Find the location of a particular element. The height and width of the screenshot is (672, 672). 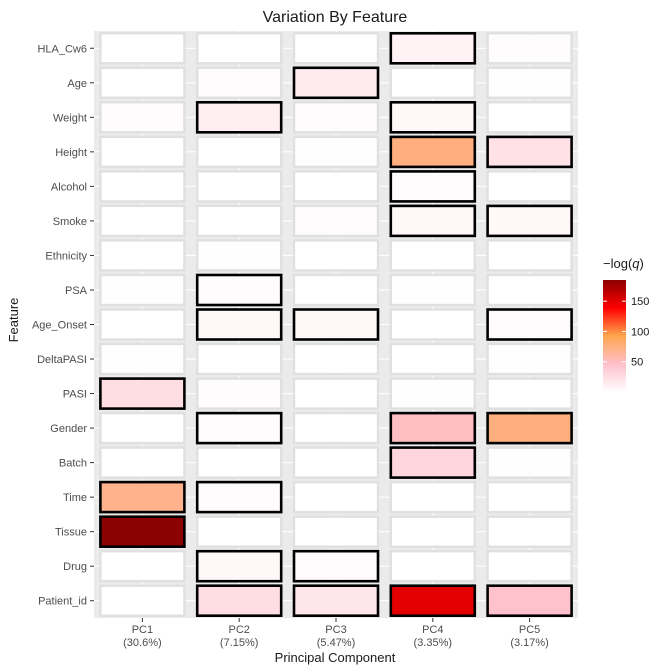

heatmap-cell-alcohol-pc1 is located at coordinates (142, 186).